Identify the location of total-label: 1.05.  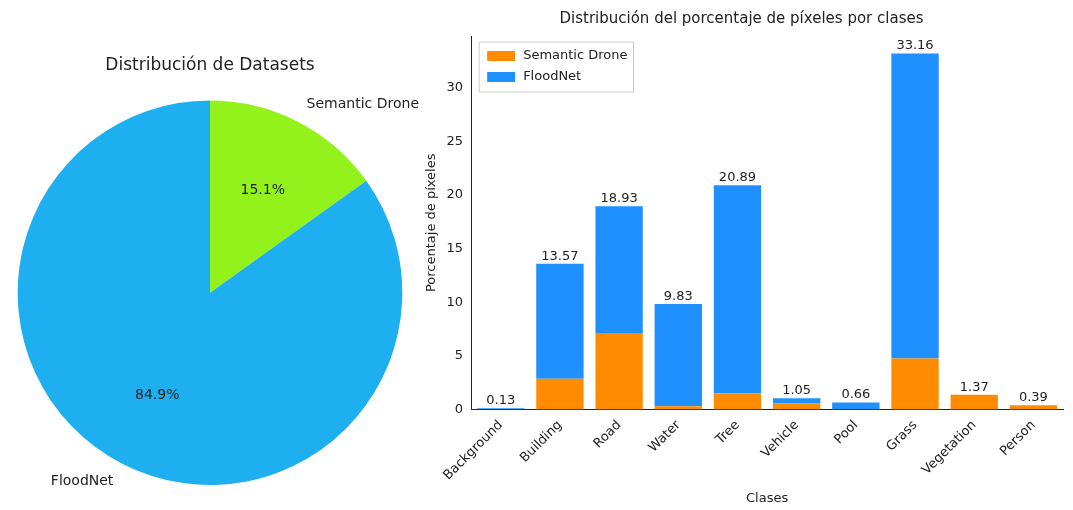
(797, 390).